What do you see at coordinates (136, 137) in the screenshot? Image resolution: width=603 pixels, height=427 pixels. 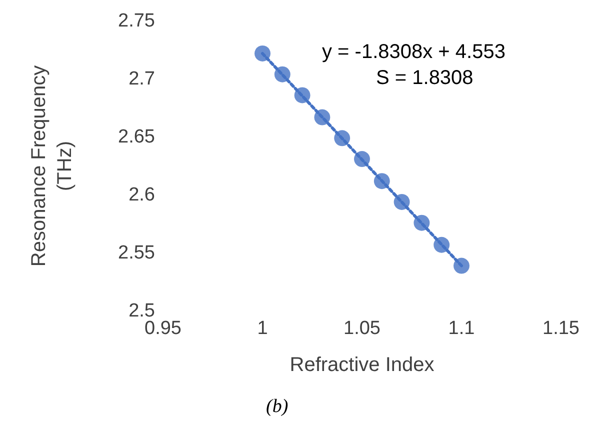 I see `y-tick-label: 2.65` at bounding box center [136, 137].